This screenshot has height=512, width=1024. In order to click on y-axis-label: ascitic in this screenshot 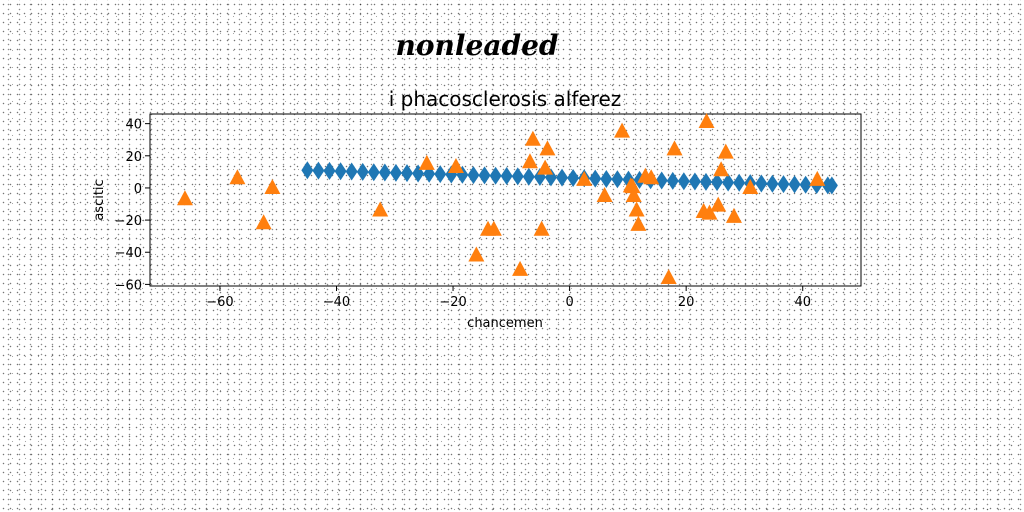, I will do `click(99, 199)`.